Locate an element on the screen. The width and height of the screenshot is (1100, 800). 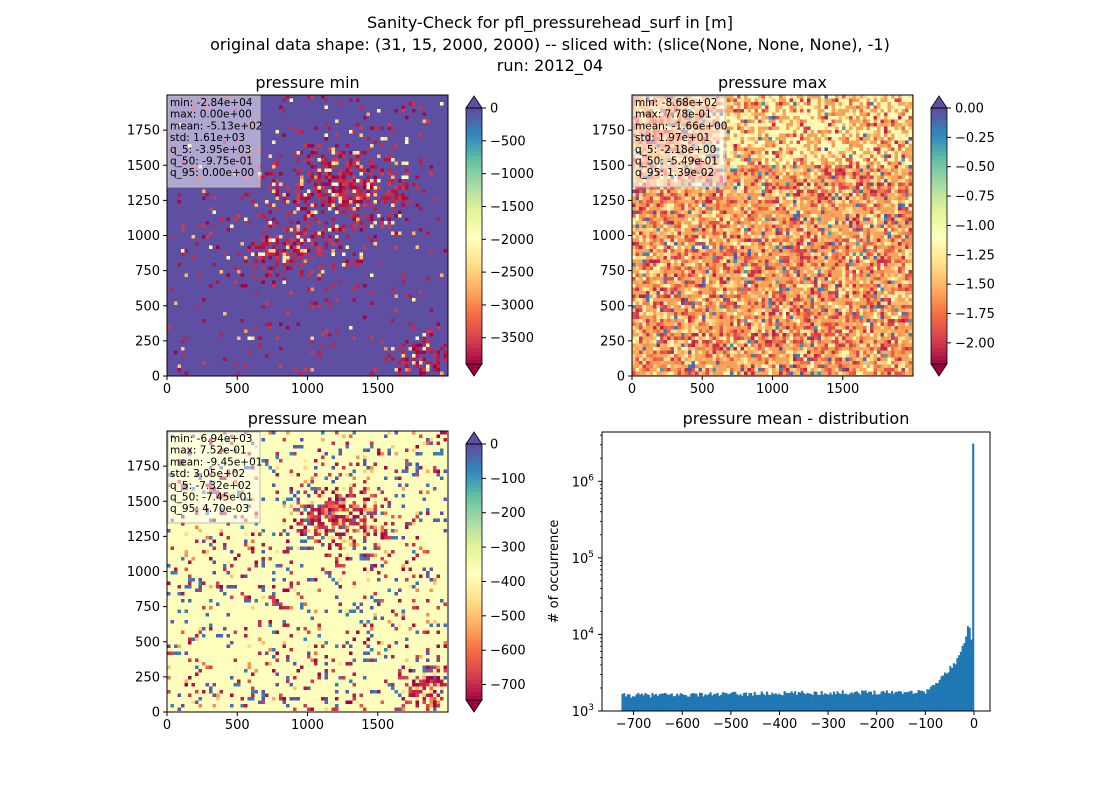
y-tick-label: 750 is located at coordinates (147, 607).